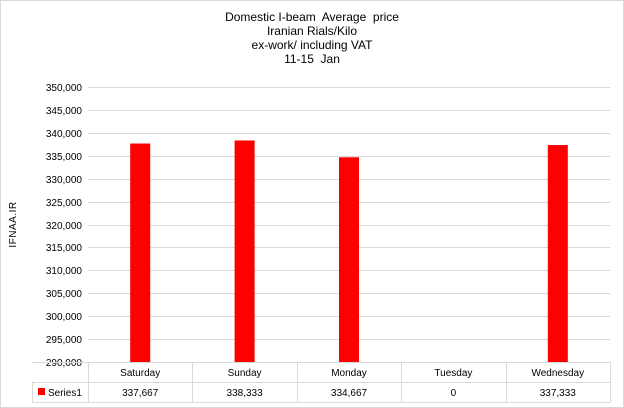 This screenshot has height=408, width=624. What do you see at coordinates (64, 134) in the screenshot?
I see `y-tick-label: 340,000` at bounding box center [64, 134].